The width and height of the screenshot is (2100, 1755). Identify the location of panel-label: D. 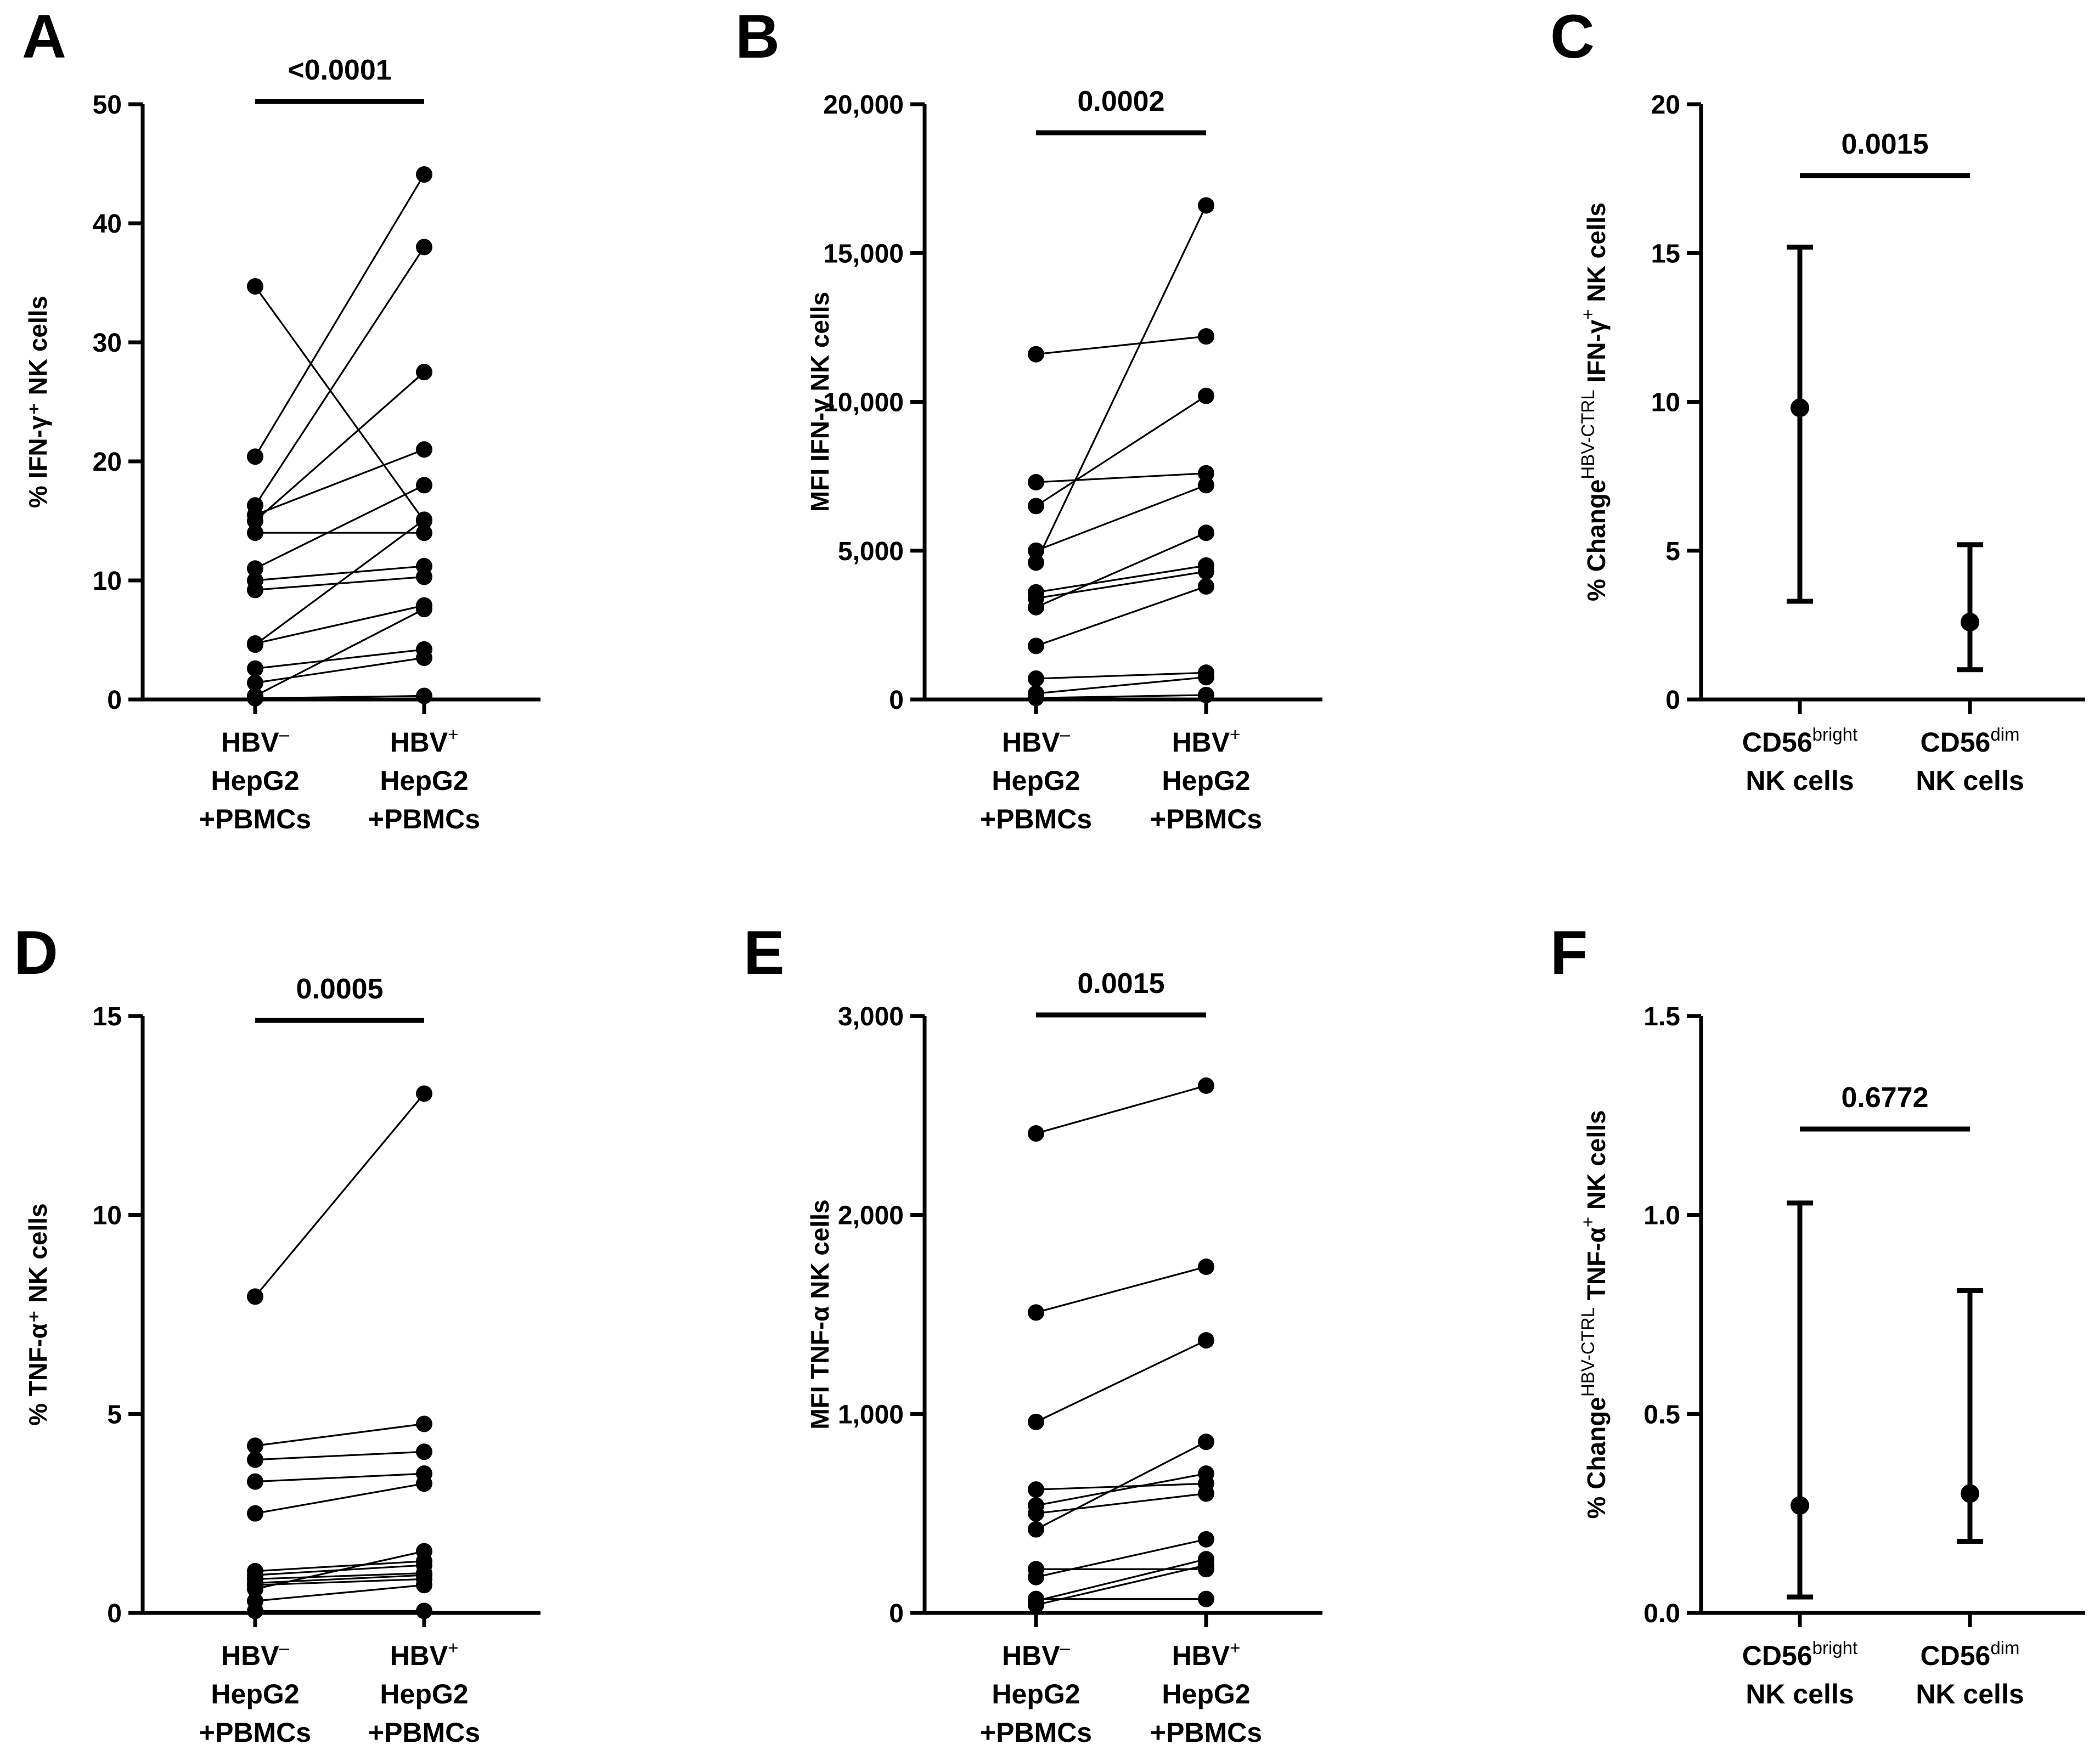
(36, 952).